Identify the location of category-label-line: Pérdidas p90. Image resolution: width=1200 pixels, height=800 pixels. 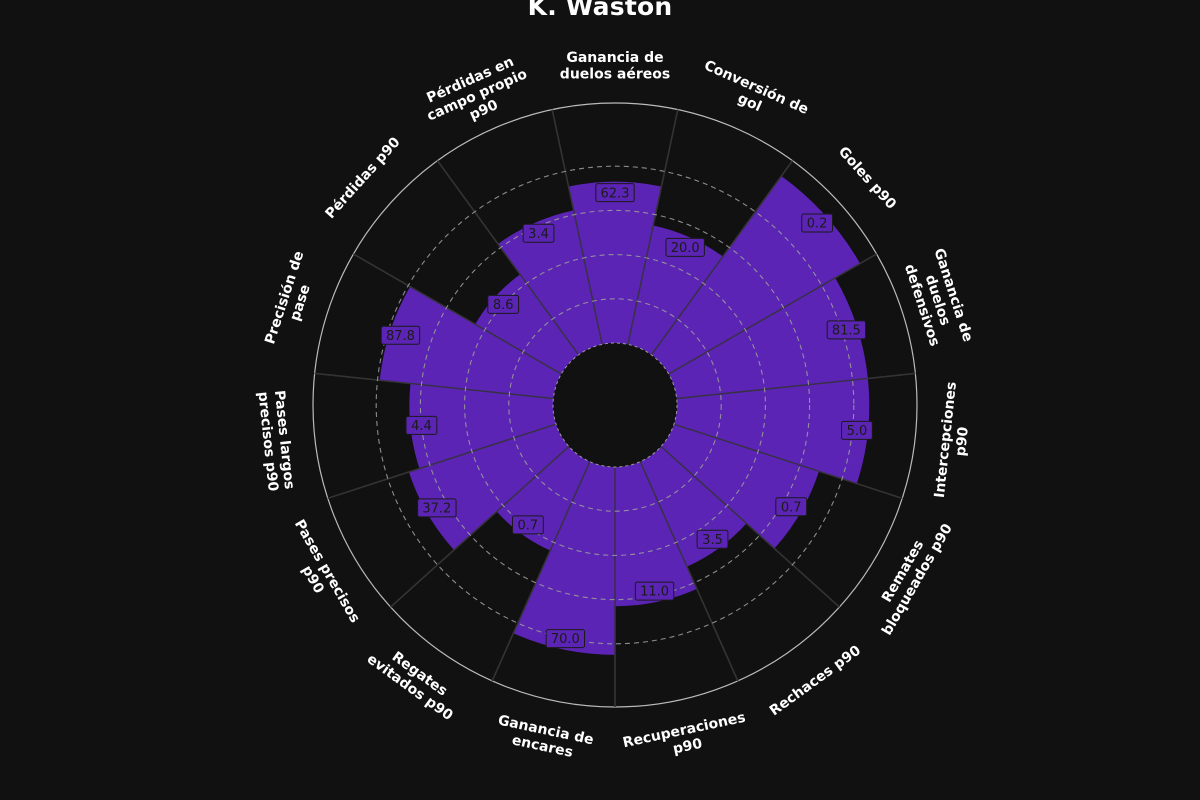
(362, 178).